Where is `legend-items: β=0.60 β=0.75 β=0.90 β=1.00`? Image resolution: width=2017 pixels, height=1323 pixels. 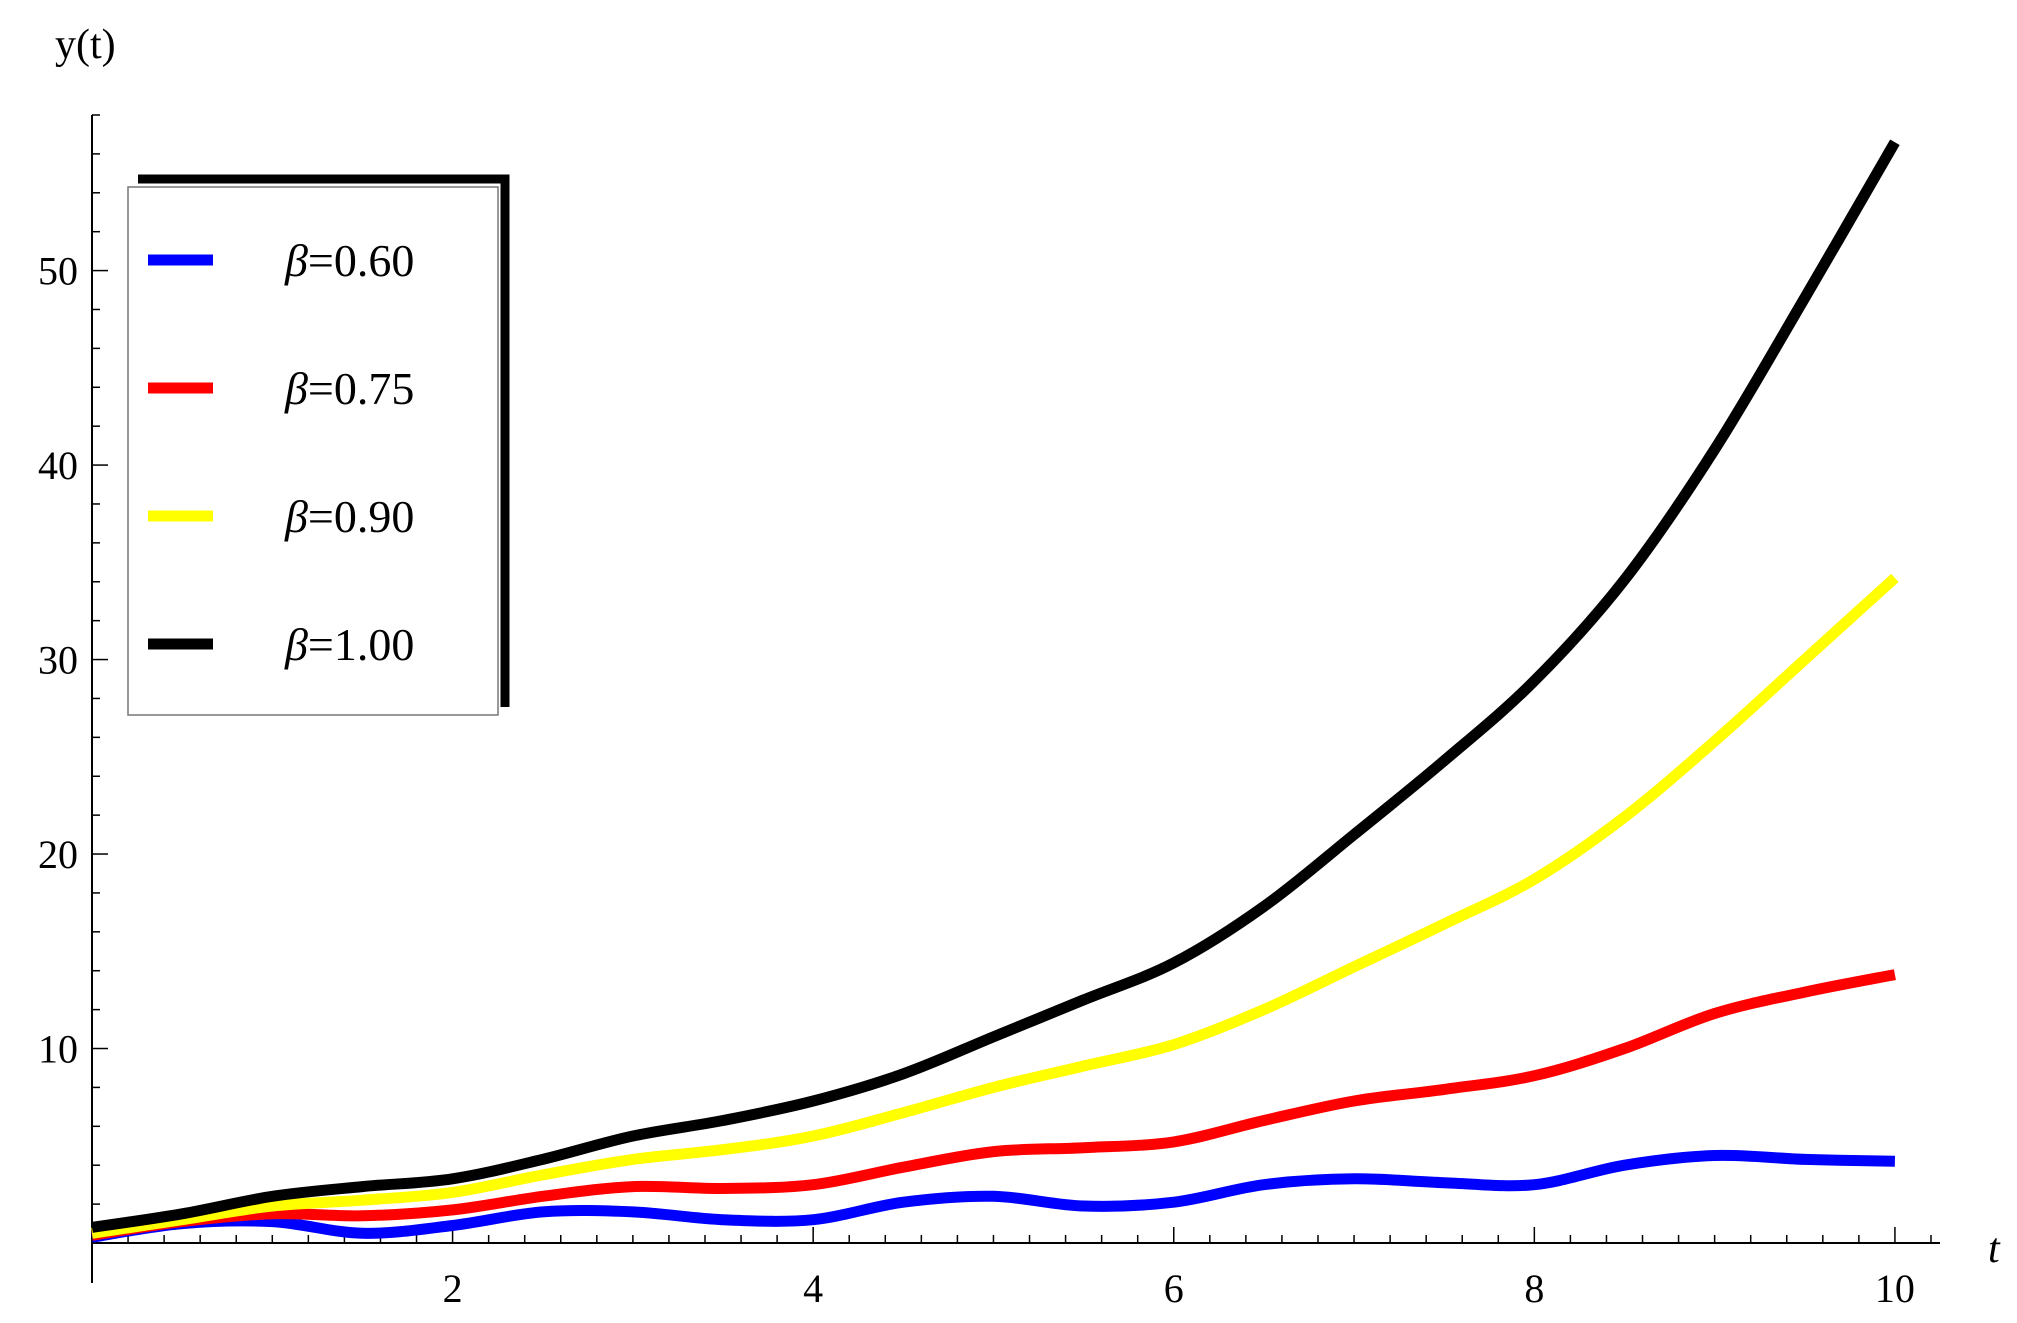 legend-items: β=0.60 β=0.75 β=0.90 β=1.00 is located at coordinates (281, 452).